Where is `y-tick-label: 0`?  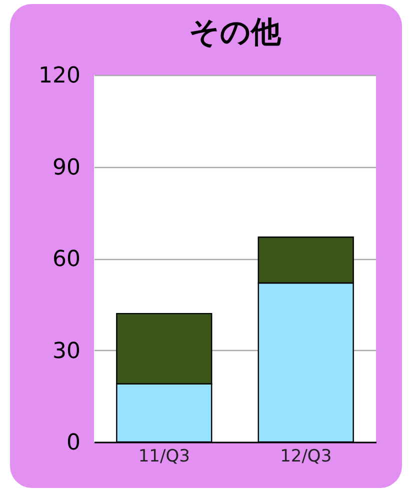 y-tick-label: 0 is located at coordinates (73, 443).